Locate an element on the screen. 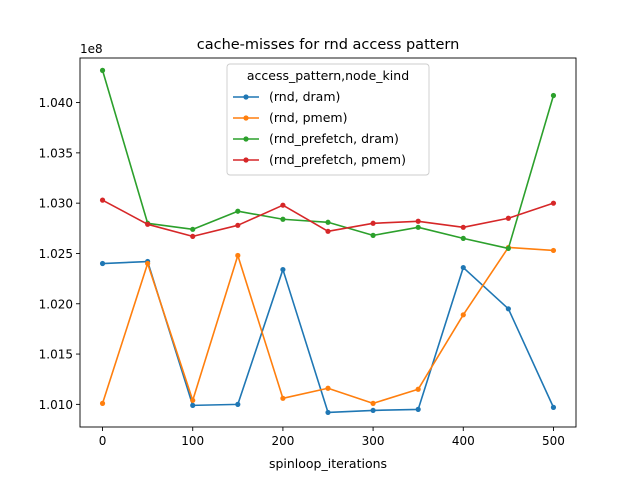  legend-title: access_pattern,node_kind is located at coordinates (328, 75).